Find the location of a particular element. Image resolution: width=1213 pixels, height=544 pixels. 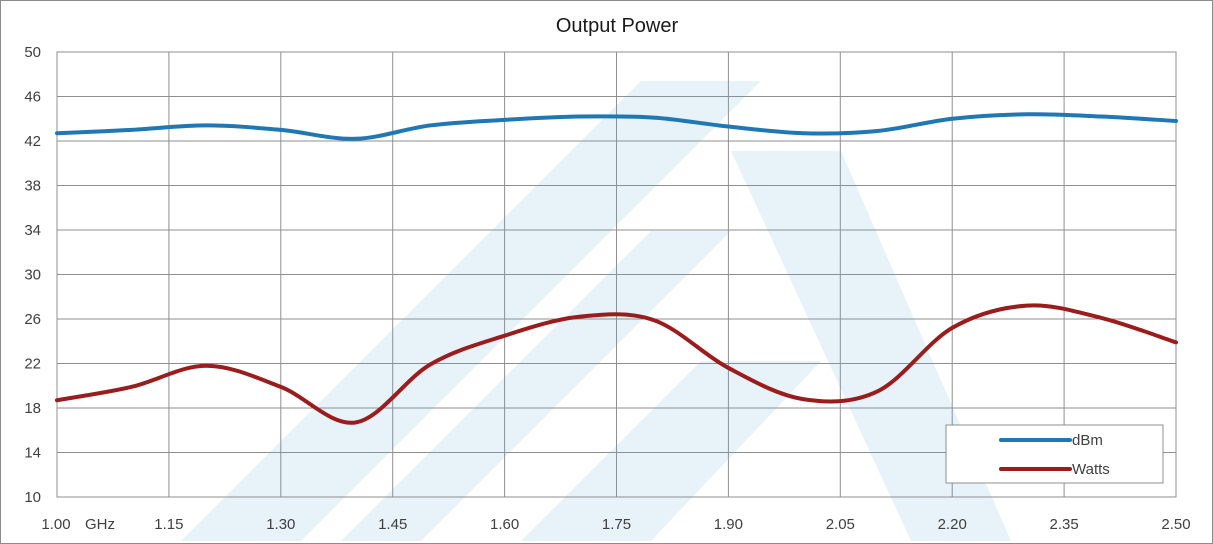

x-tick-label: 1.75 is located at coordinates (616, 524).